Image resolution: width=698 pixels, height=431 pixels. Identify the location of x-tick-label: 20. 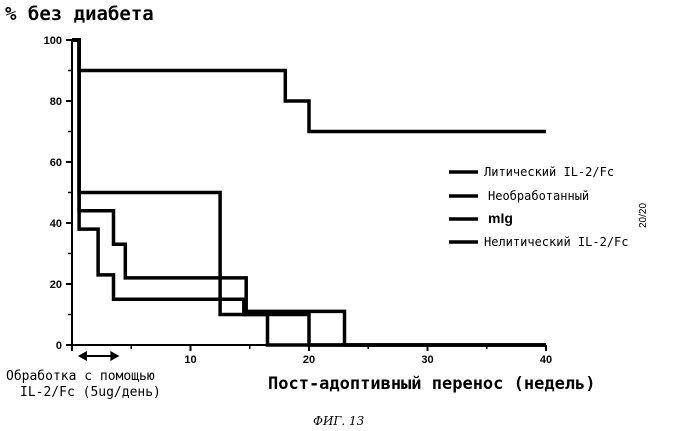
(309, 360).